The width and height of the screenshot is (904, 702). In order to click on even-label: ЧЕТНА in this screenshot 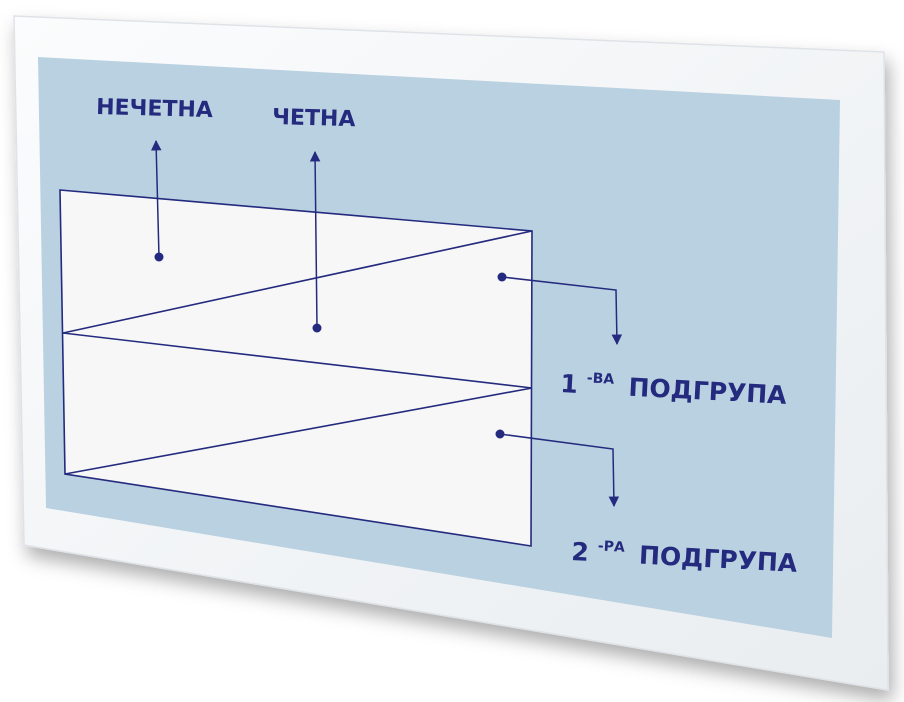, I will do `click(314, 118)`.